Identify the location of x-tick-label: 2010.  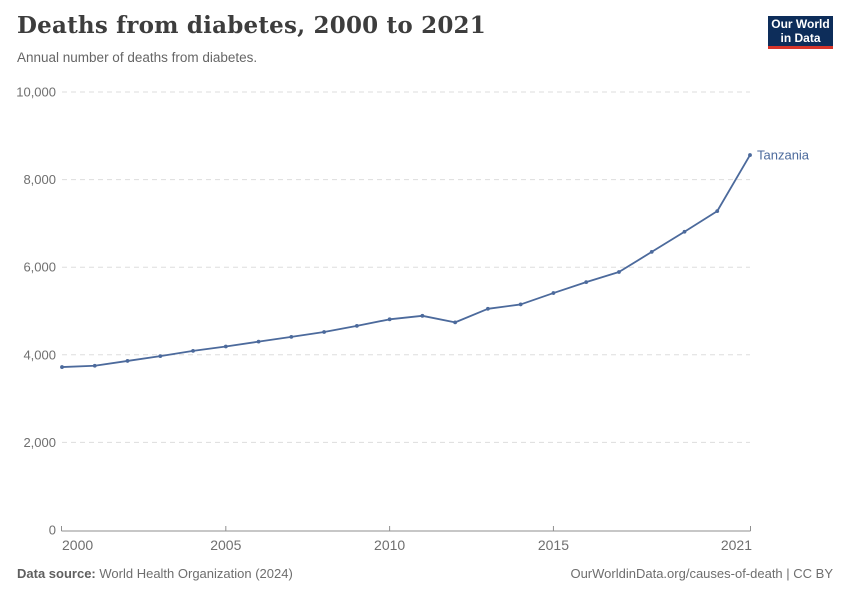
(389, 545).